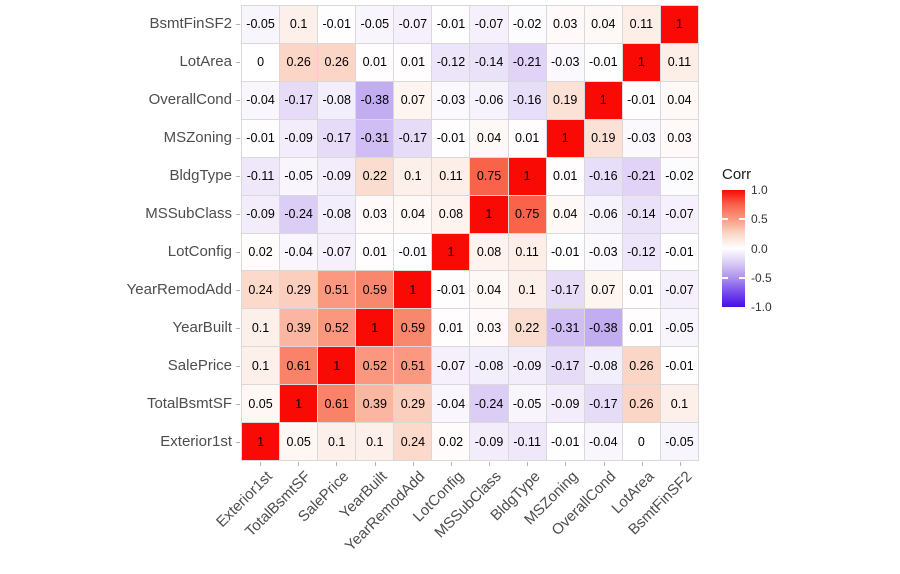 This screenshot has height=574, width=900. I want to click on y-axis-label: TotalBsmtSF, so click(189, 403).